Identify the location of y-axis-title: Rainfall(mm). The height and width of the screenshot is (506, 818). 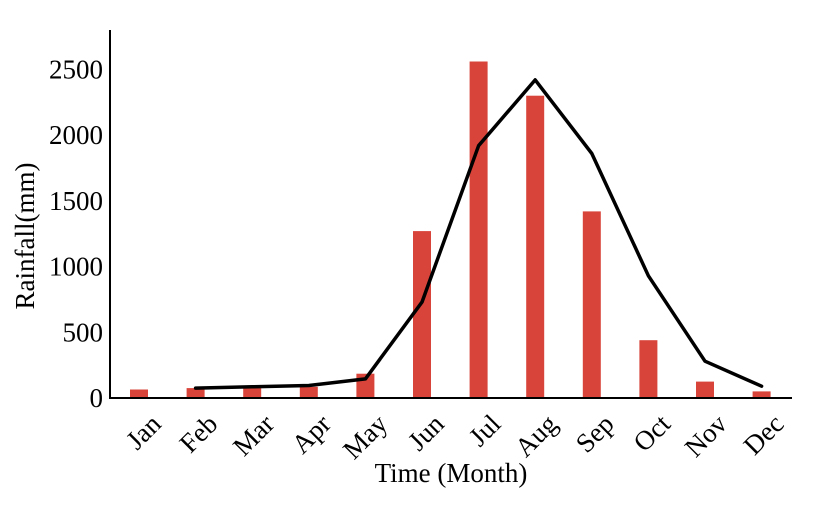
(25, 236).